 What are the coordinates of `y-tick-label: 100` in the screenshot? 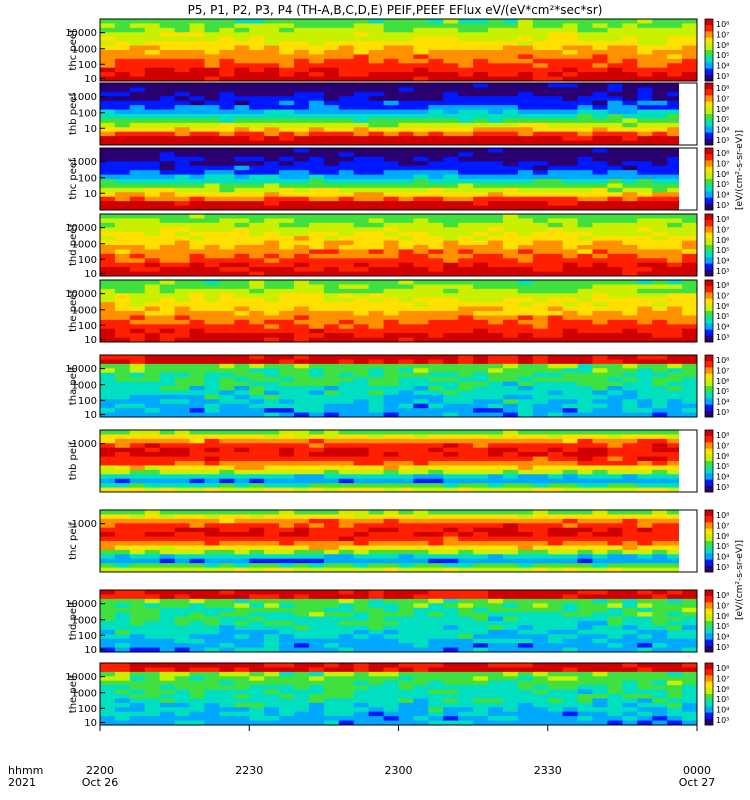 It's located at (87, 401).